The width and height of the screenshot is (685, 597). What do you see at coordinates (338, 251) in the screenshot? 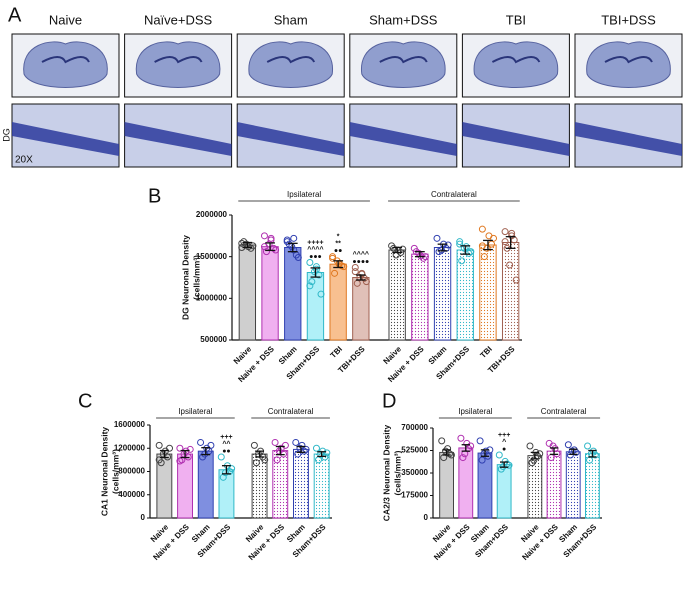
I see `significance: ●●` at bounding box center [338, 251].